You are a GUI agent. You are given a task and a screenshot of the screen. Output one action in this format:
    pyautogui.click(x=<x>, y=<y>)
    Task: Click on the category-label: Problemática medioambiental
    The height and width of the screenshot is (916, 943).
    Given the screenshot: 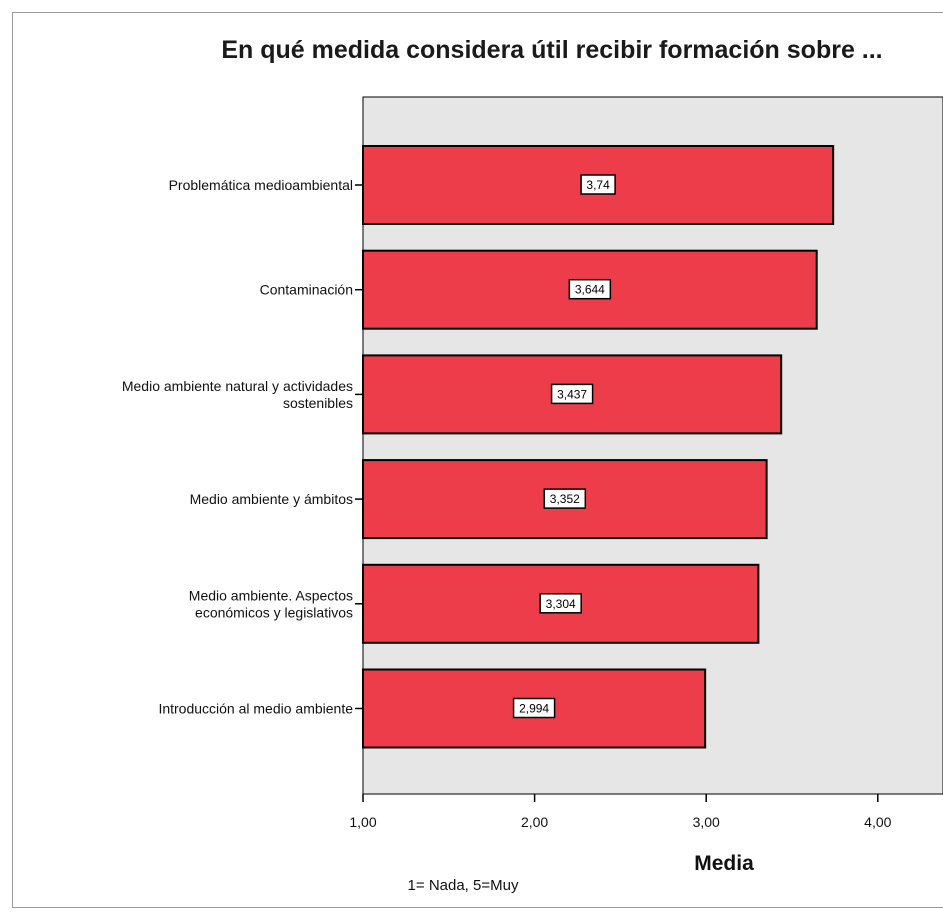 What is the action you would take?
    pyautogui.click(x=261, y=185)
    